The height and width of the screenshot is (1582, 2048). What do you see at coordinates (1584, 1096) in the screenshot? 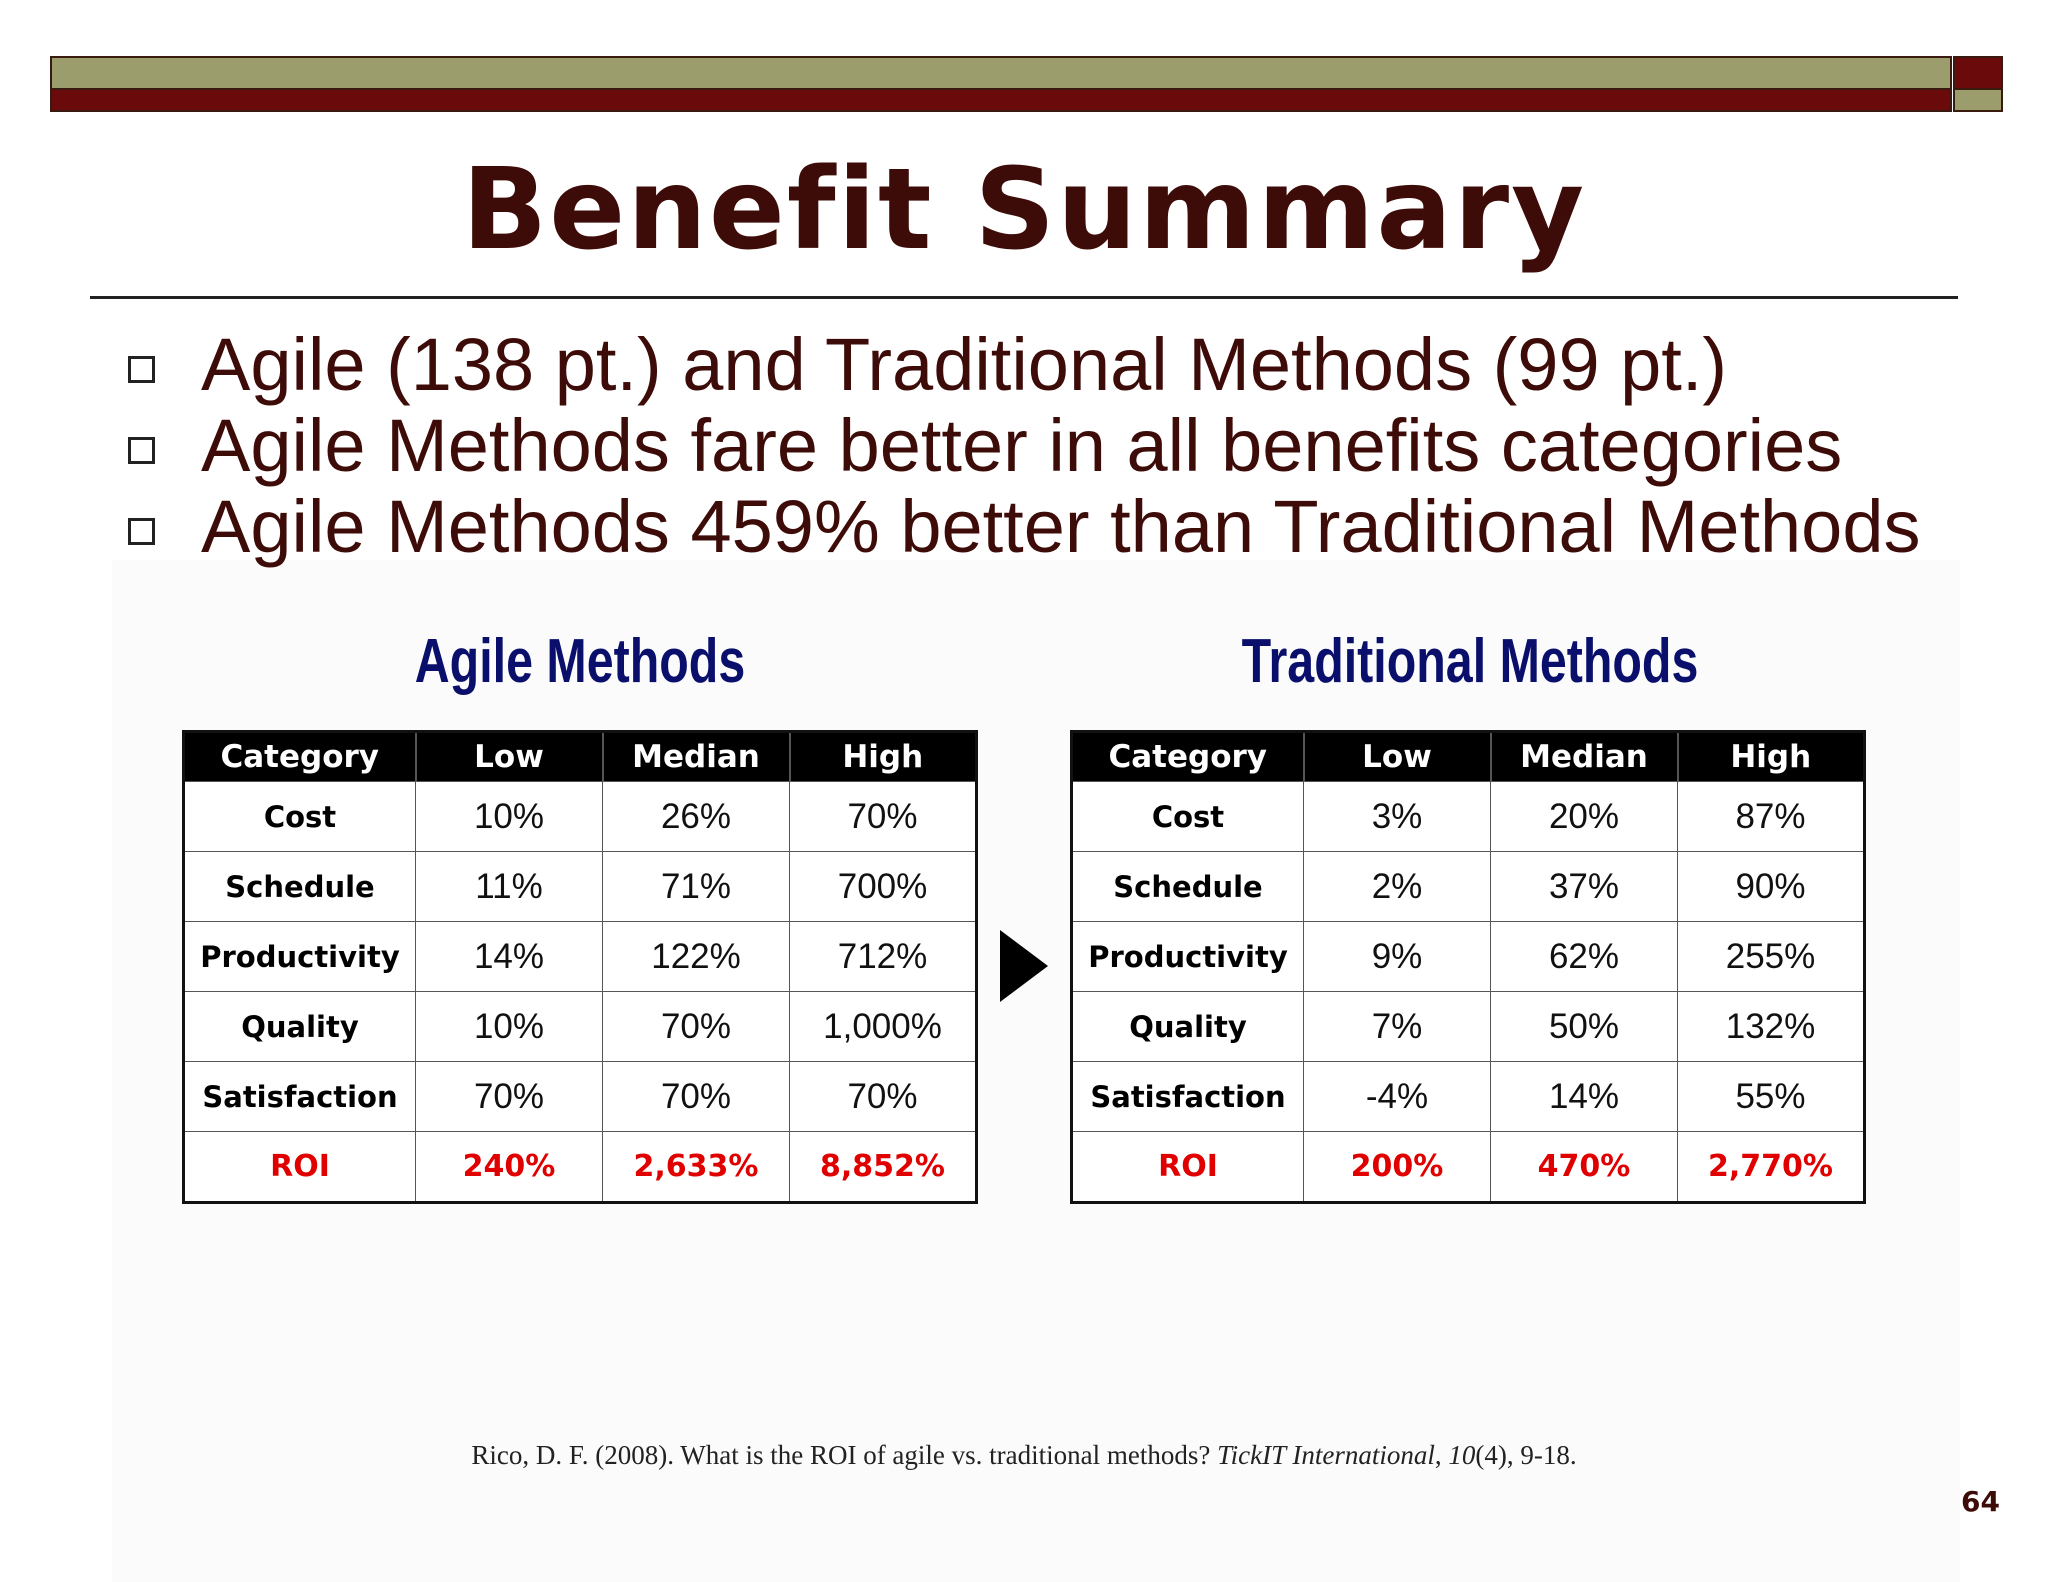
I see `median-cell: 14%` at bounding box center [1584, 1096].